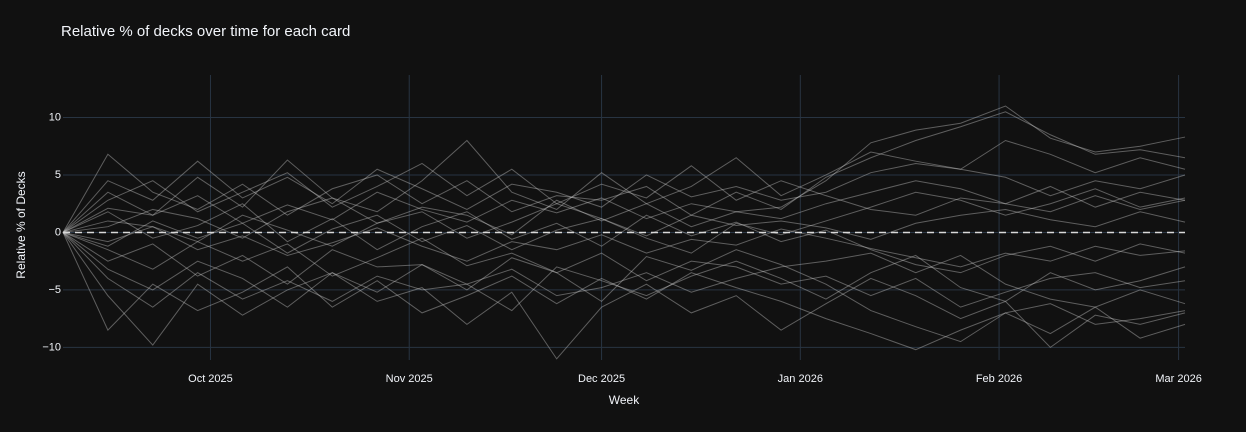 The image size is (1246, 432). What do you see at coordinates (601, 379) in the screenshot?
I see `x-tick-label: Dec 2025` at bounding box center [601, 379].